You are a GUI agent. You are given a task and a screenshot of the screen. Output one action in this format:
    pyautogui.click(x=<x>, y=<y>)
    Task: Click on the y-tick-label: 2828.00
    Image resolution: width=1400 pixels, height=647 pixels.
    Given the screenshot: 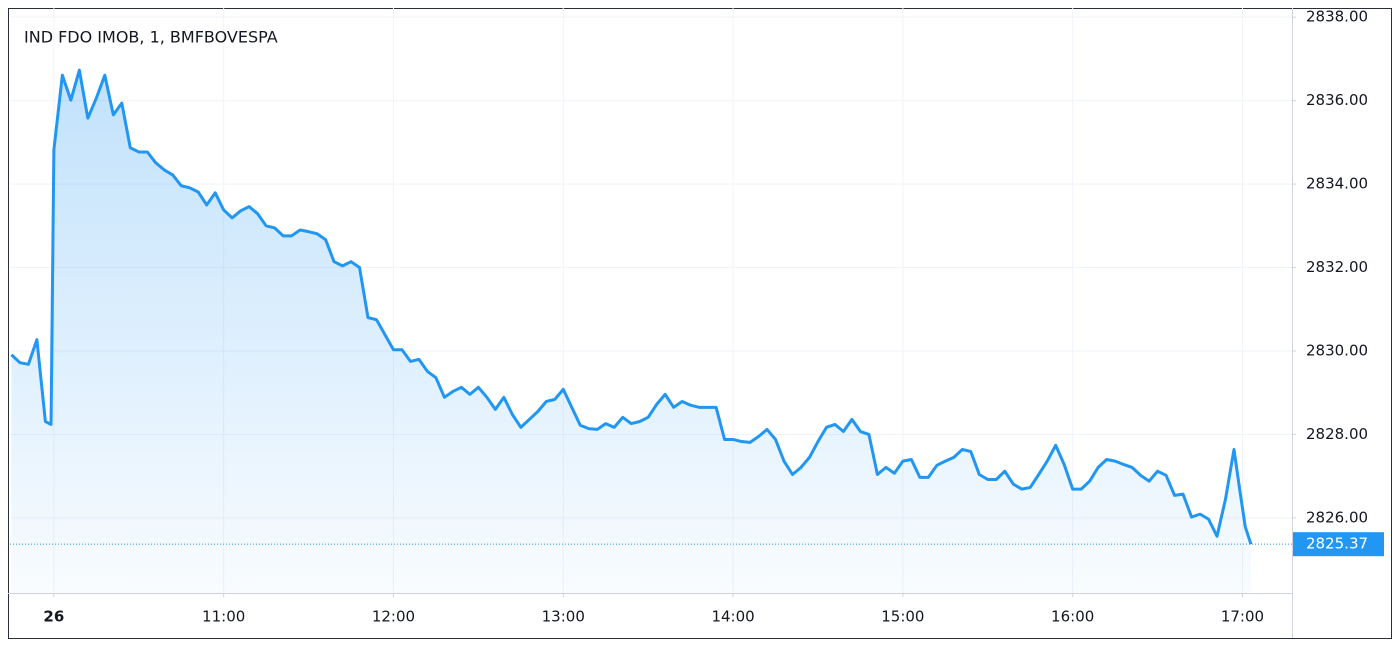 What is the action you would take?
    pyautogui.click(x=1337, y=434)
    